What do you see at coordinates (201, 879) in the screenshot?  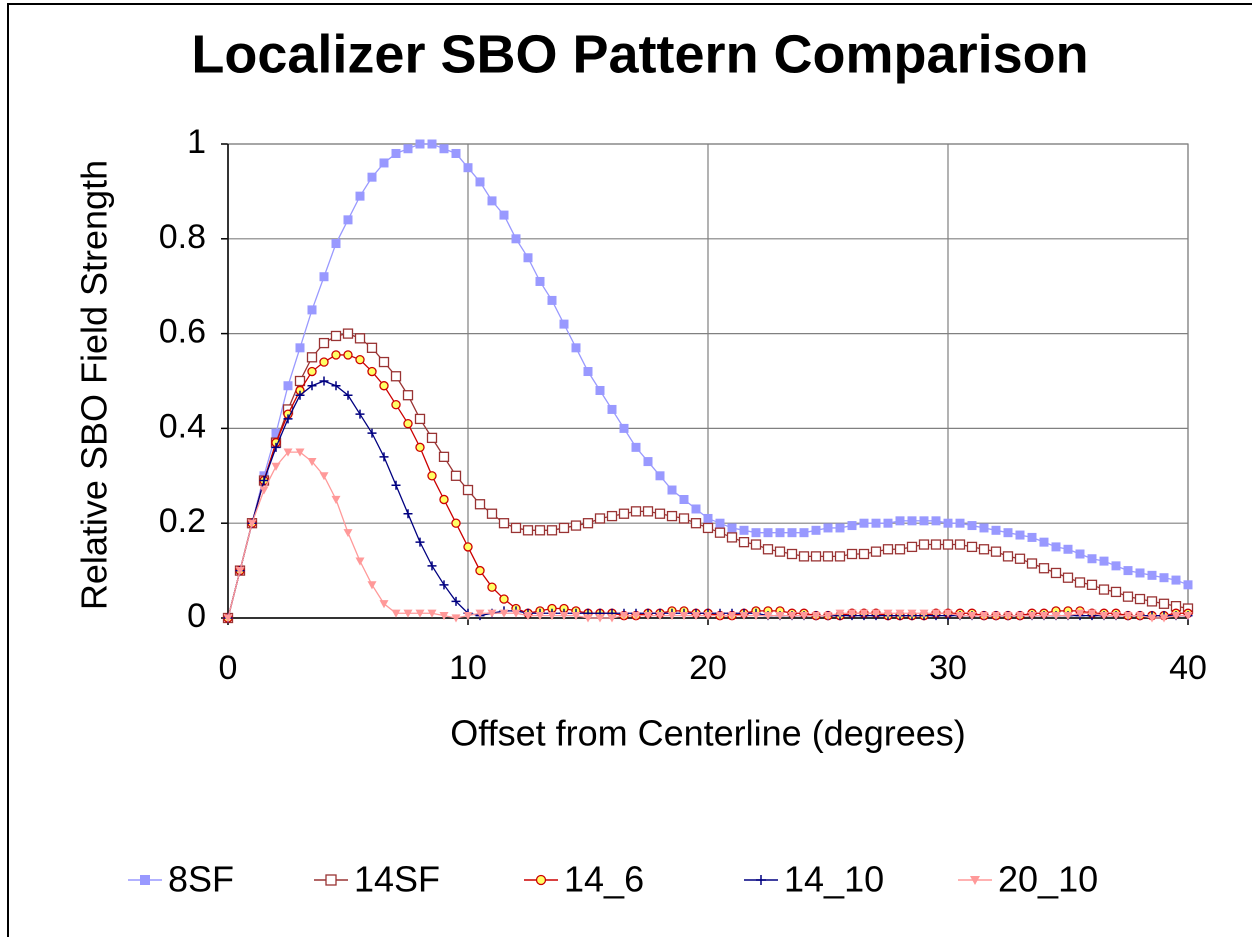 I see `legend-label: 8SF` at bounding box center [201, 879].